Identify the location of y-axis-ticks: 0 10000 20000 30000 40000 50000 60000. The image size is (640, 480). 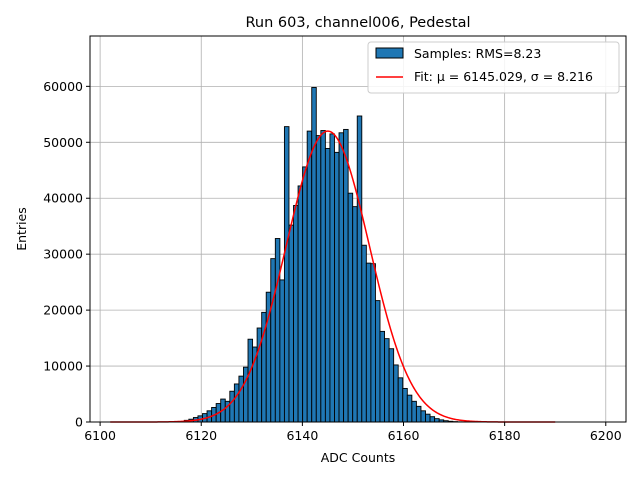
(66, 254).